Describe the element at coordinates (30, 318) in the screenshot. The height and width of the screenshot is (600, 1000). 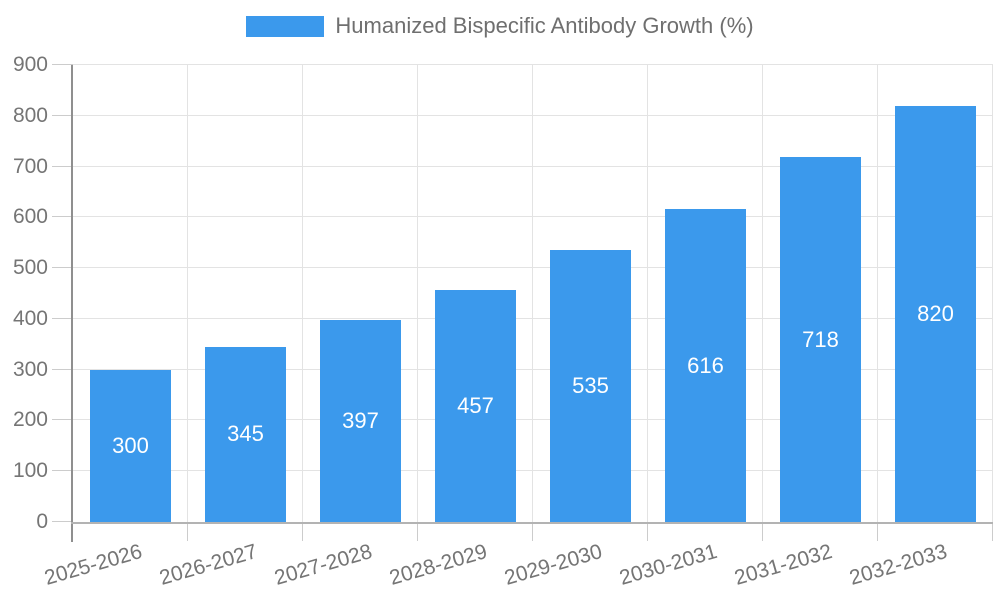
I see `y-axis-tick-label: 400` at that location.